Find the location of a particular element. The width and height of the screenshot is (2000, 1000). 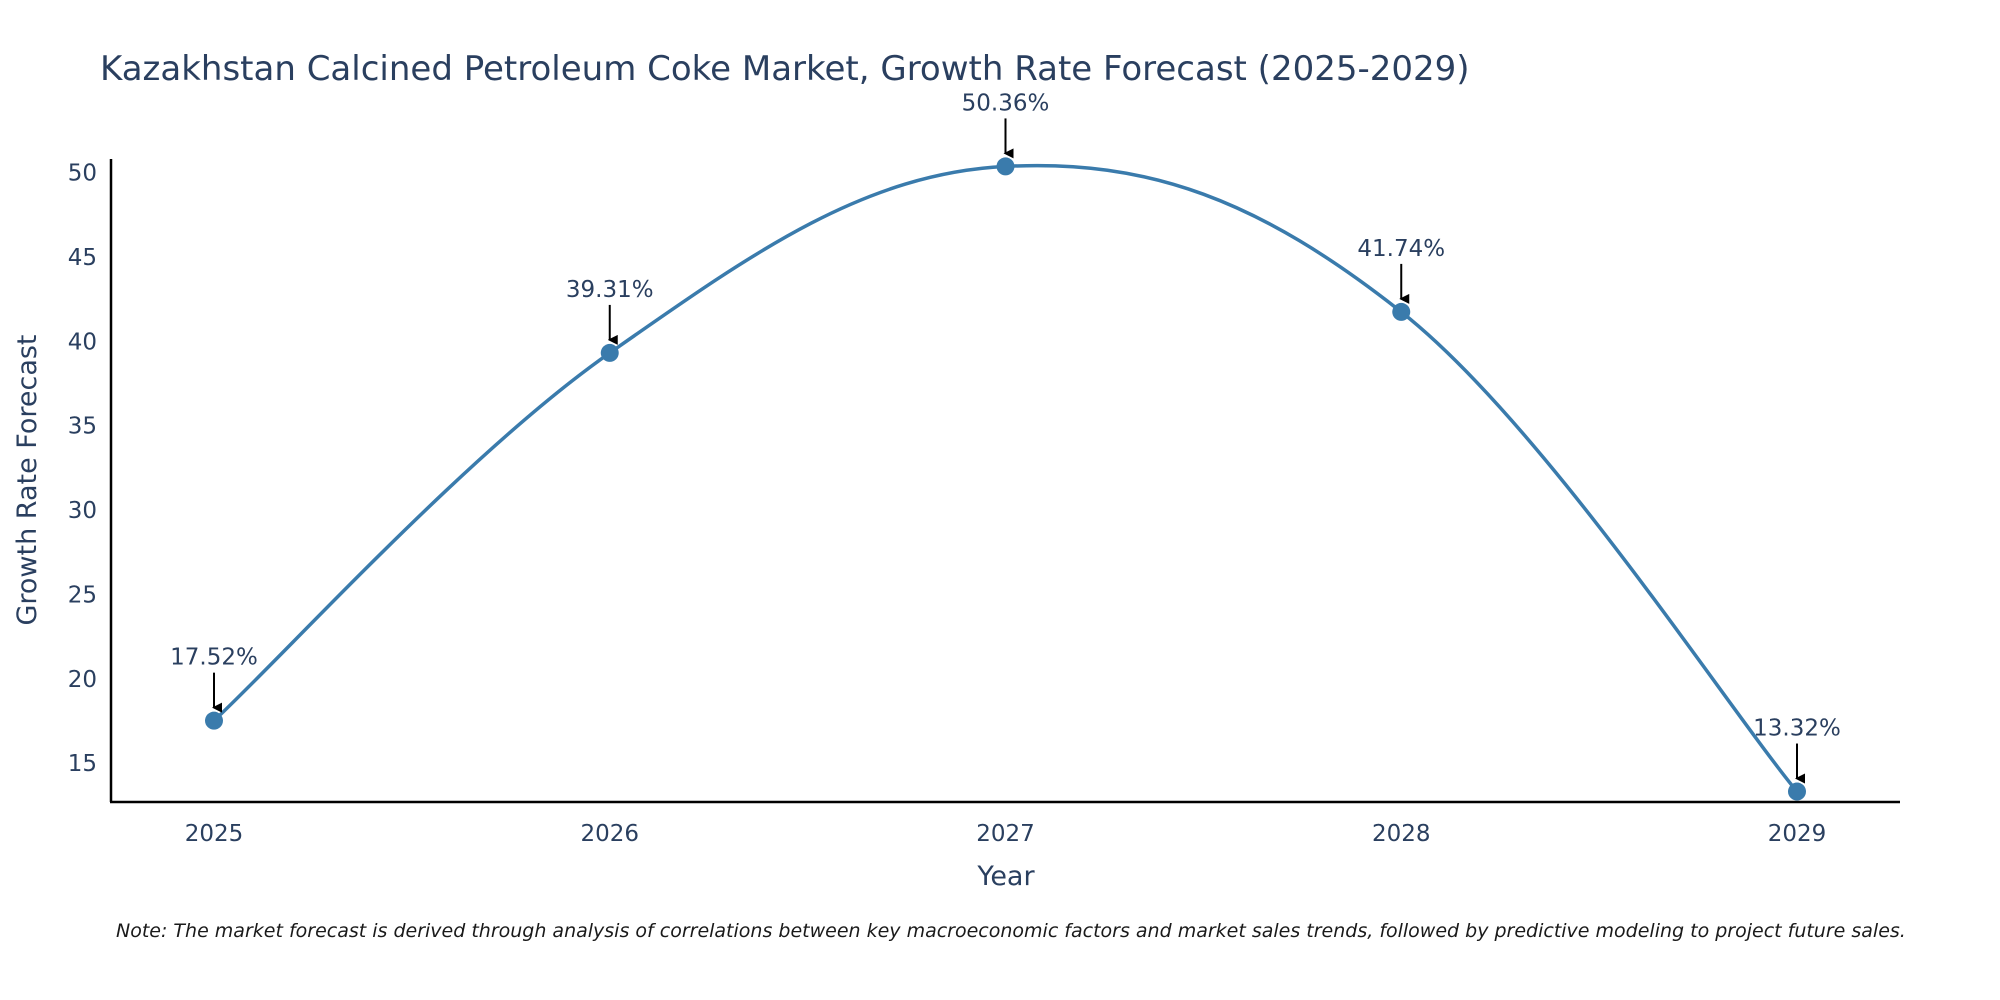

x-axis-ticks: 2025 2026 2027 2028 2029 is located at coordinates (1006, 834).